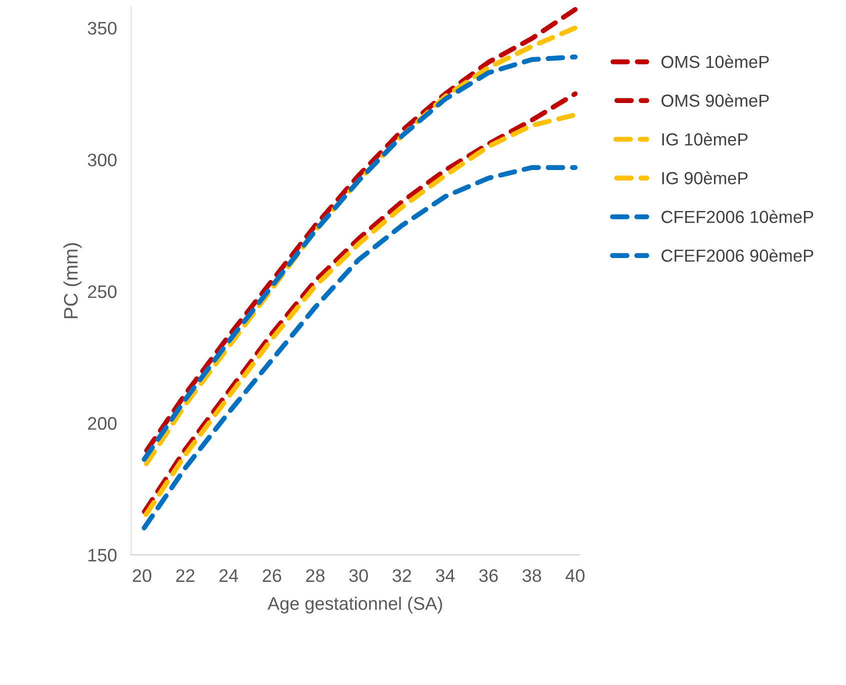 The height and width of the screenshot is (685, 846). Describe the element at coordinates (102, 28) in the screenshot. I see `y-tick-label: 350` at that location.